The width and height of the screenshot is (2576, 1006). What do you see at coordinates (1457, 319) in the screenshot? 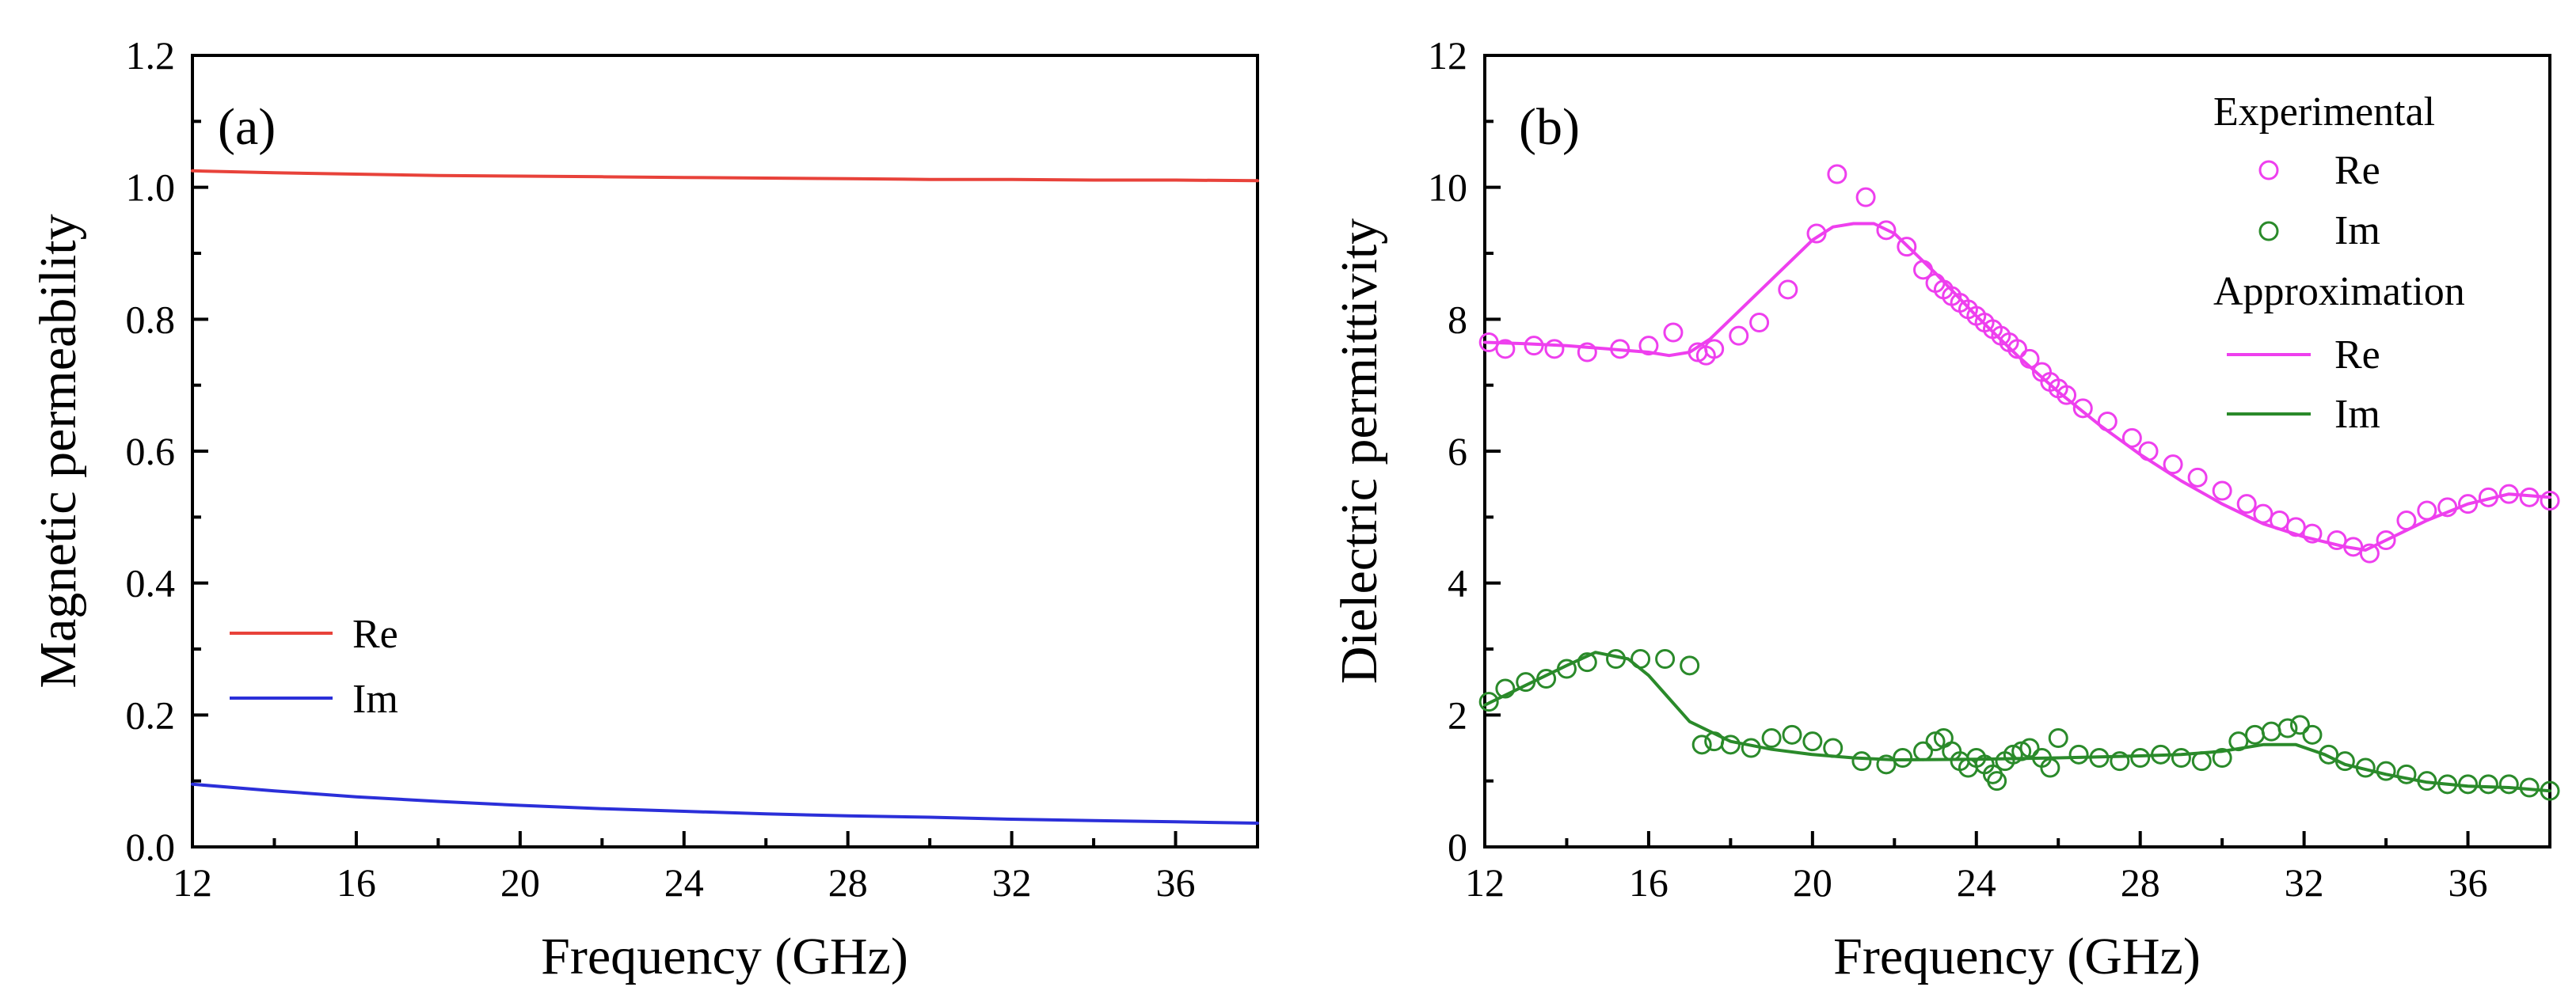
I see `y-tick-label-b: 8` at bounding box center [1457, 319].